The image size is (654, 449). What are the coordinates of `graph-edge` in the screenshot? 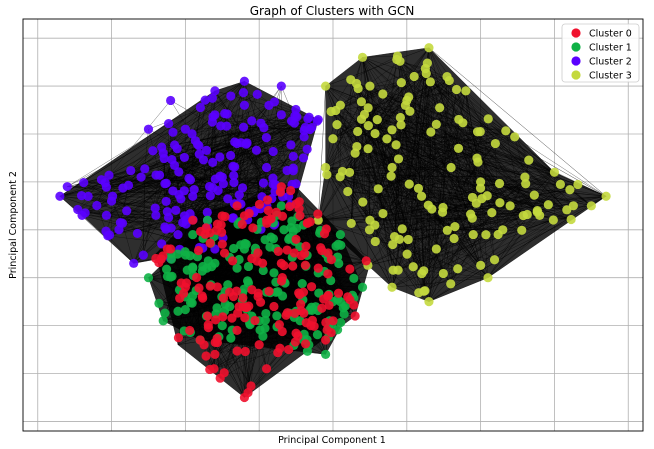 It's located at (321, 153).